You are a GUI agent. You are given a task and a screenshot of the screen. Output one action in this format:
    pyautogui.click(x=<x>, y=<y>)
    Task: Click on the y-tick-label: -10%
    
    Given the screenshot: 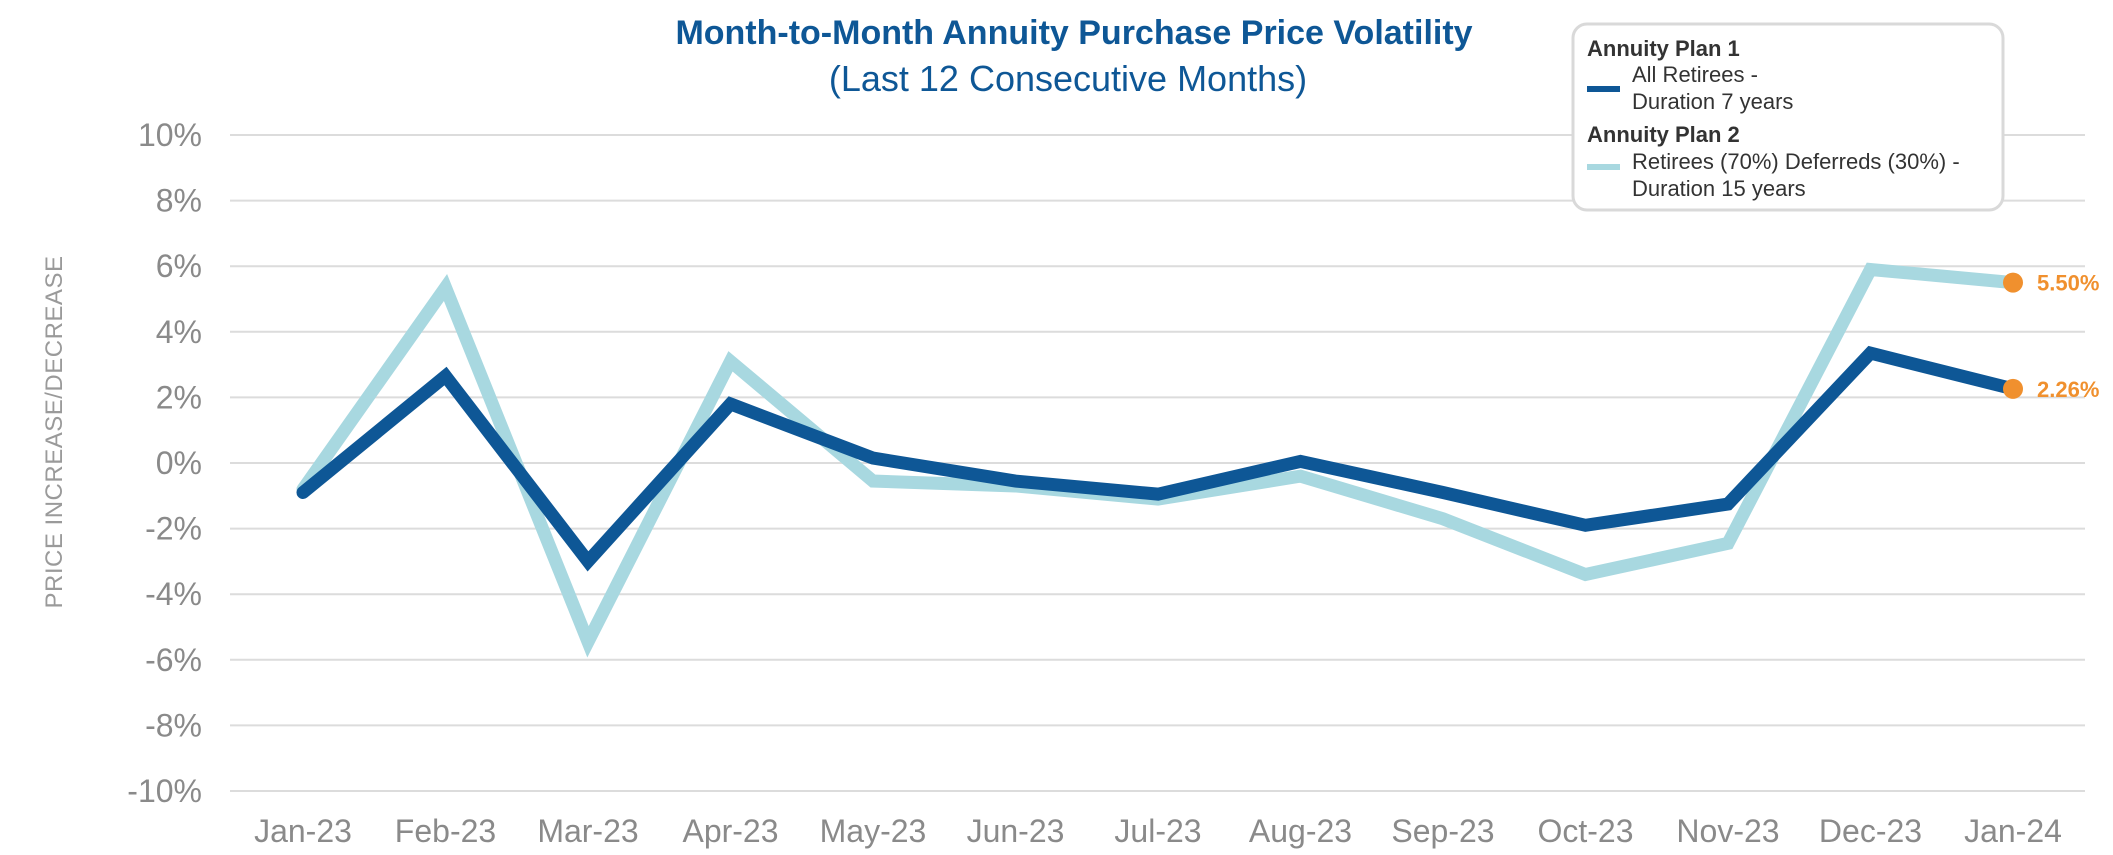 What is the action you would take?
    pyautogui.click(x=164, y=791)
    